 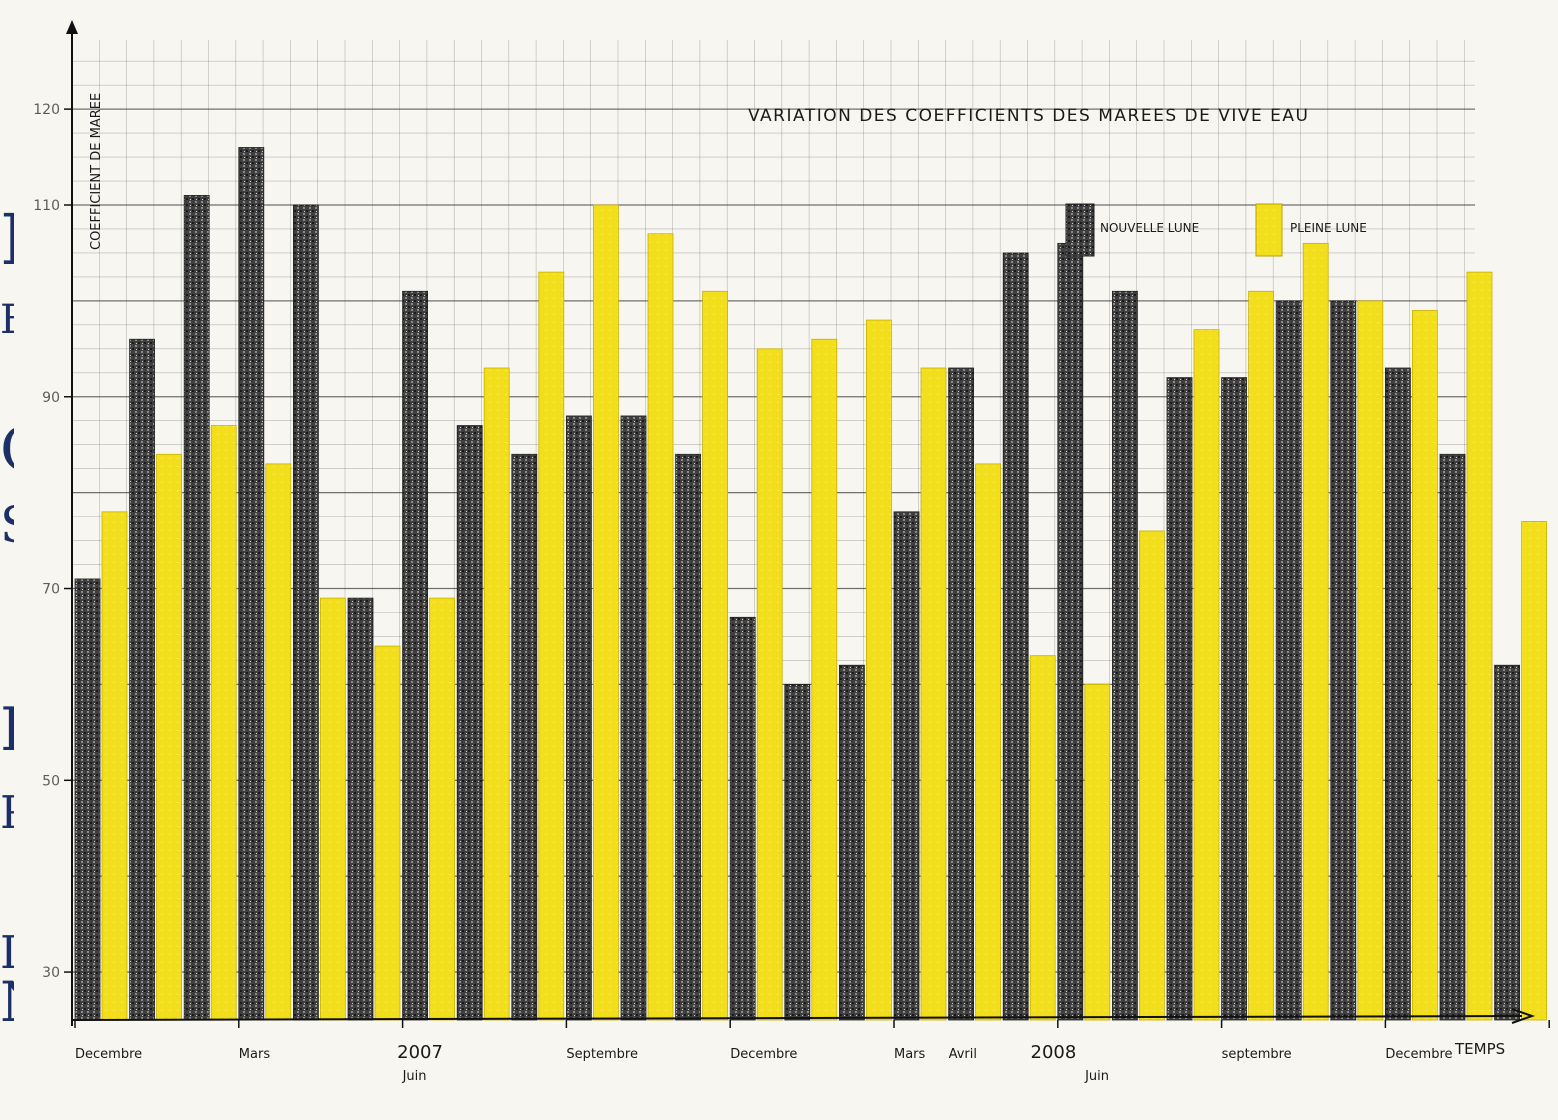 What do you see at coordinates (51, 398) in the screenshot?
I see `y-tick-label: 90` at bounding box center [51, 398].